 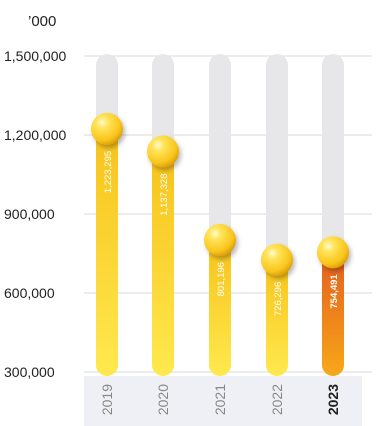 What do you see at coordinates (163, 399) in the screenshot?
I see `x-tick-label: 2020` at bounding box center [163, 399].